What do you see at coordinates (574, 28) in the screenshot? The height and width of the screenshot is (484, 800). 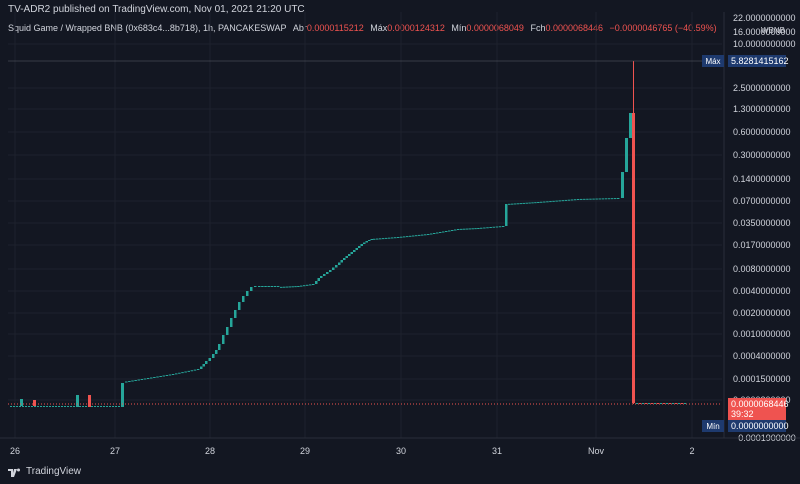 I see `close-value: 0.0000068446` at bounding box center [574, 28].